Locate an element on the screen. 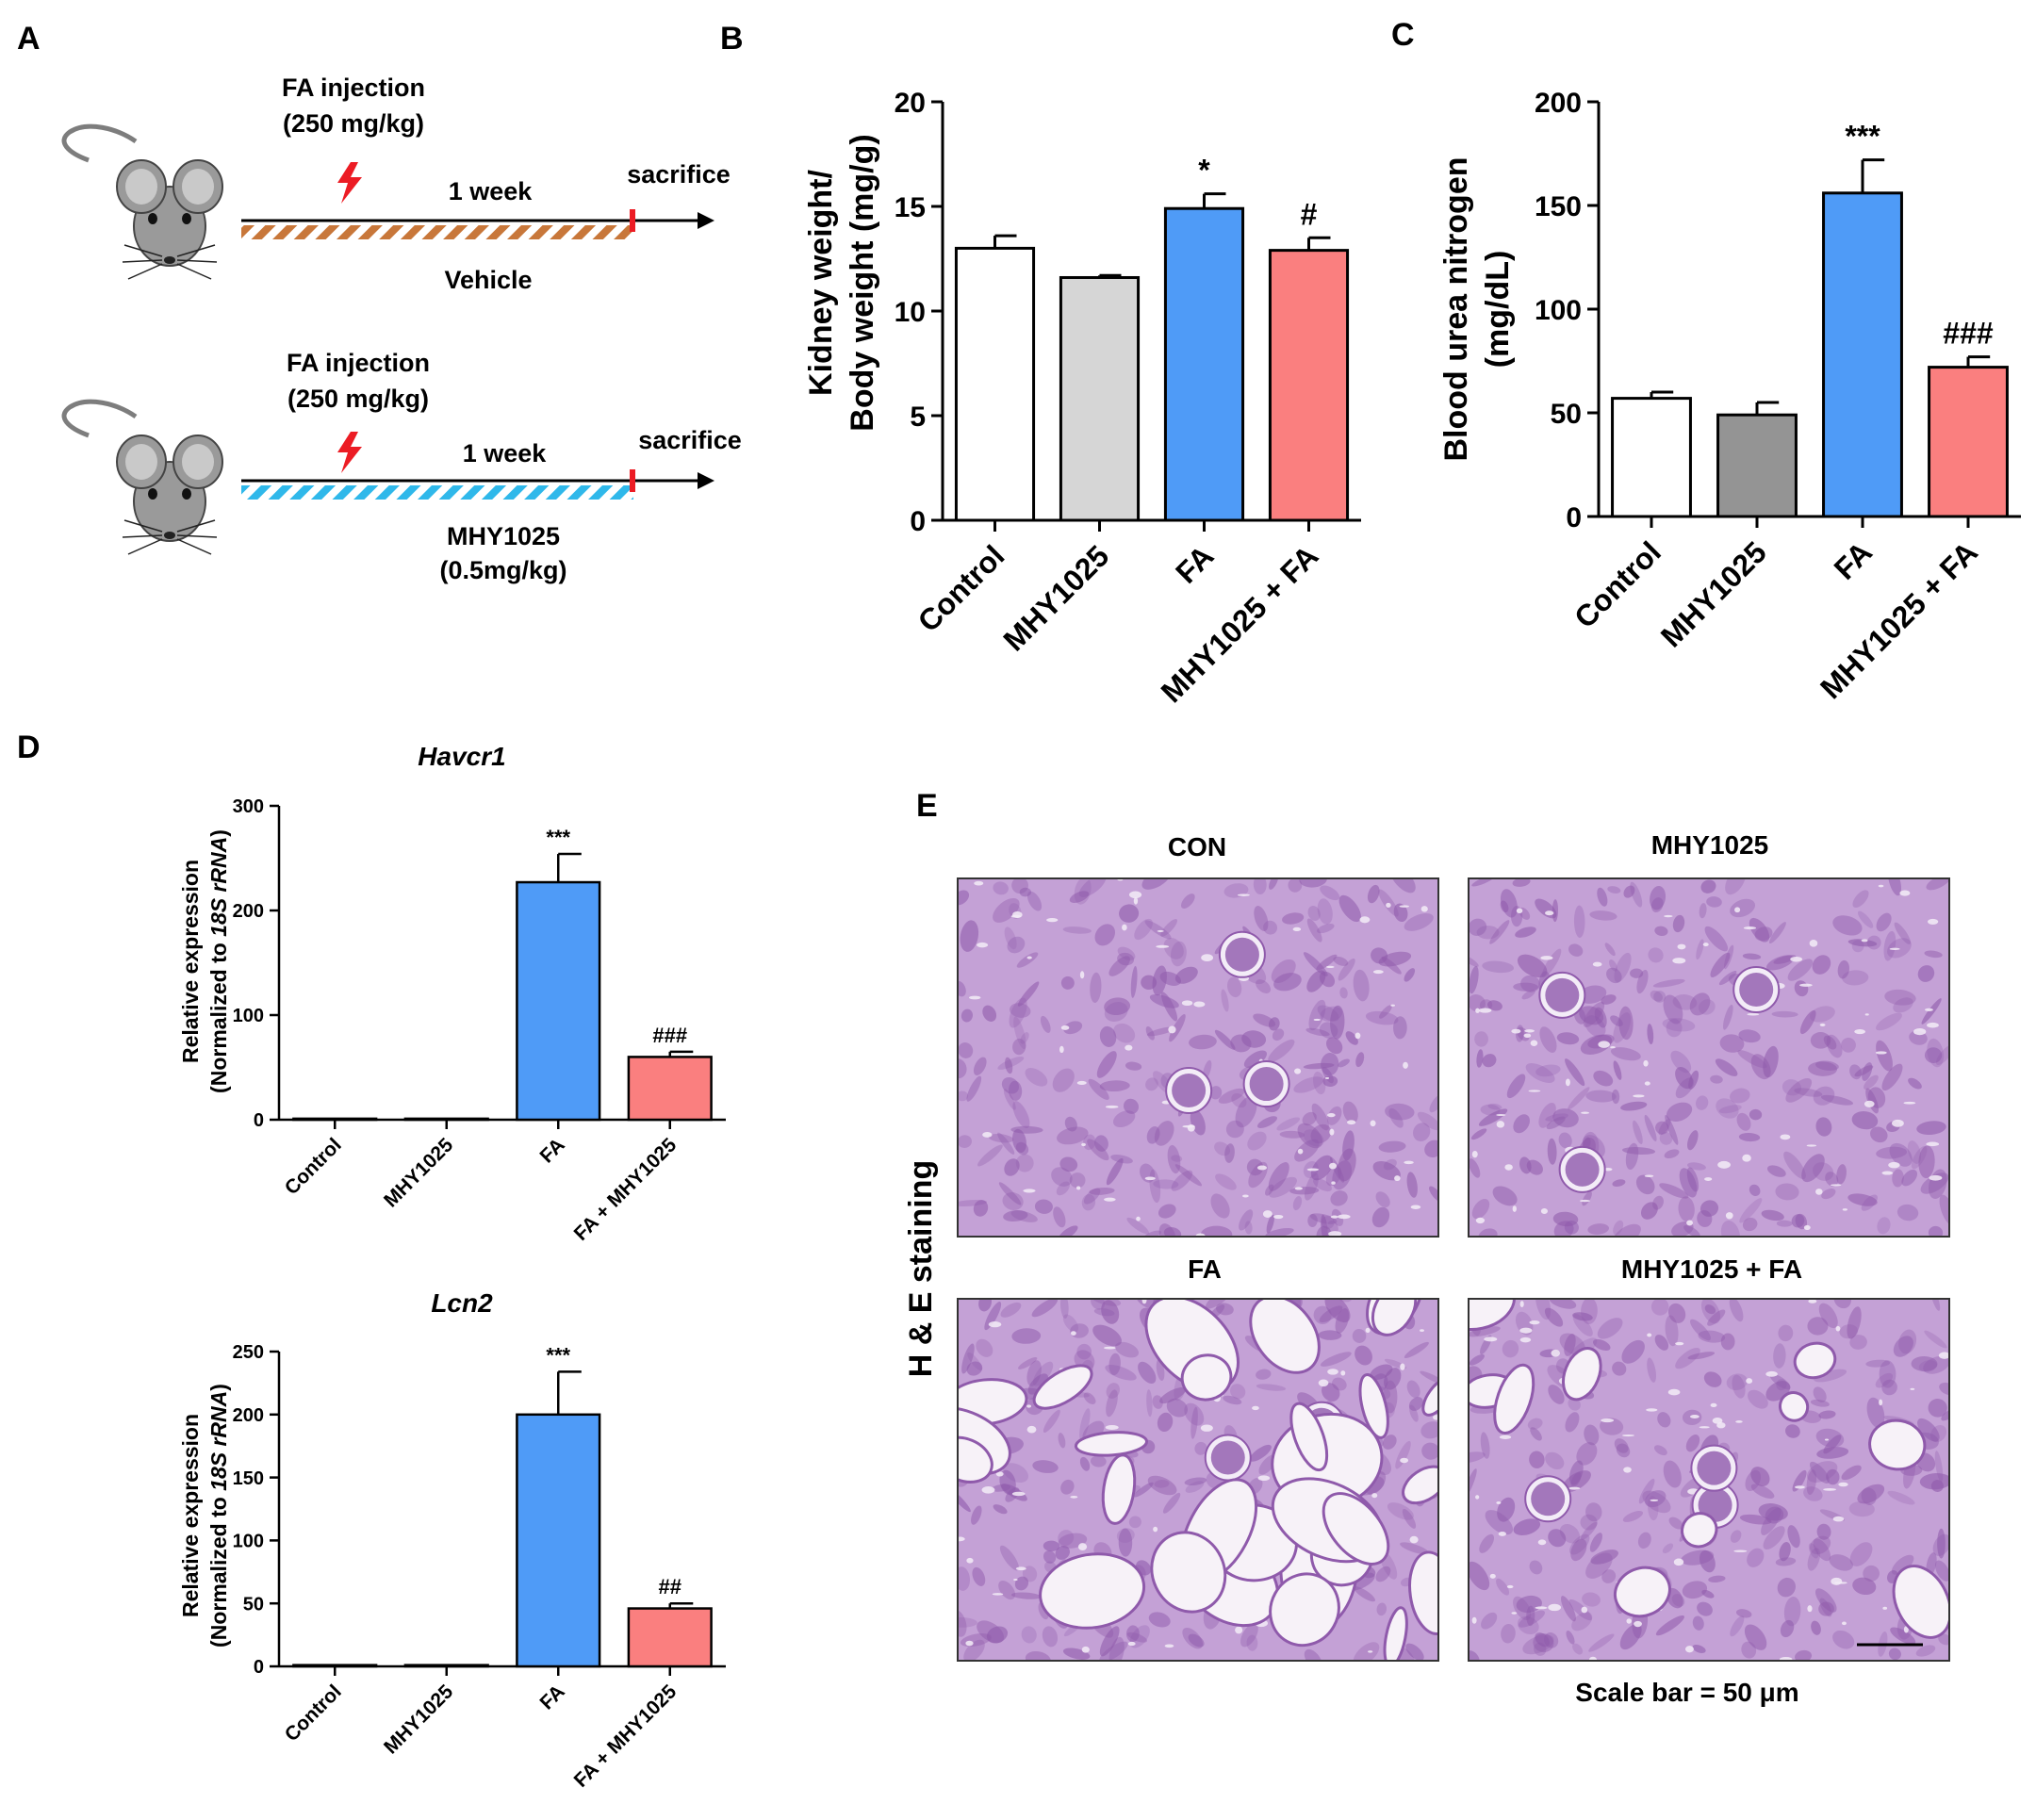 The width and height of the screenshot is (2036, 1820). micrograph-title: CON is located at coordinates (1197, 846).